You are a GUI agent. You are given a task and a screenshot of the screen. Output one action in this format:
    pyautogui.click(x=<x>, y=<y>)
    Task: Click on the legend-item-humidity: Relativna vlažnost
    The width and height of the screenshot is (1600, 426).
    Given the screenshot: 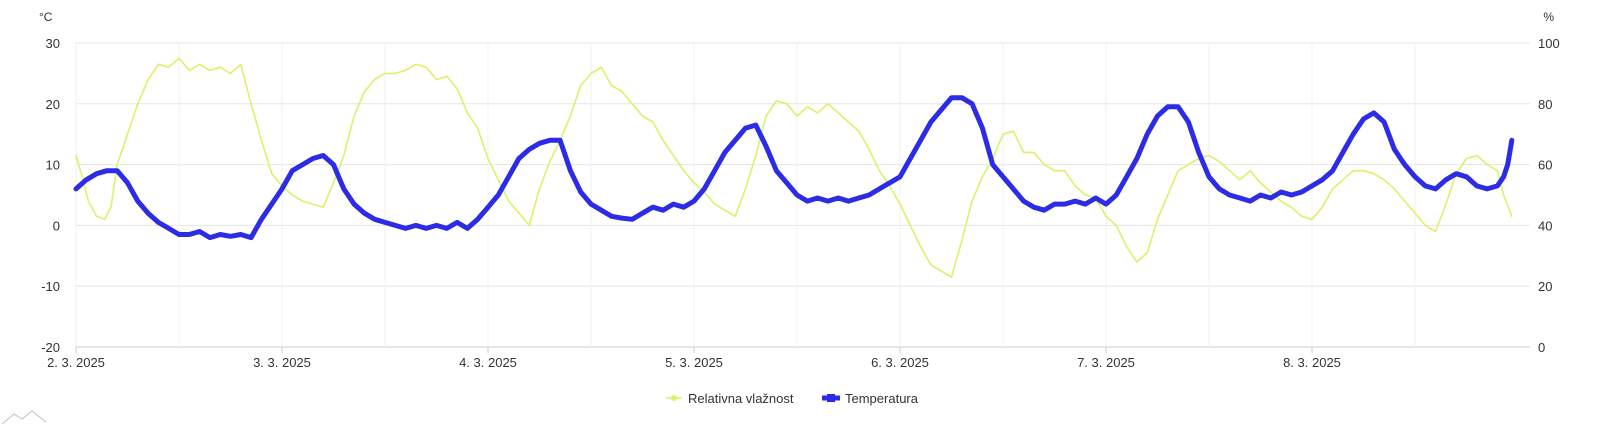 What is the action you would take?
    pyautogui.click(x=730, y=398)
    